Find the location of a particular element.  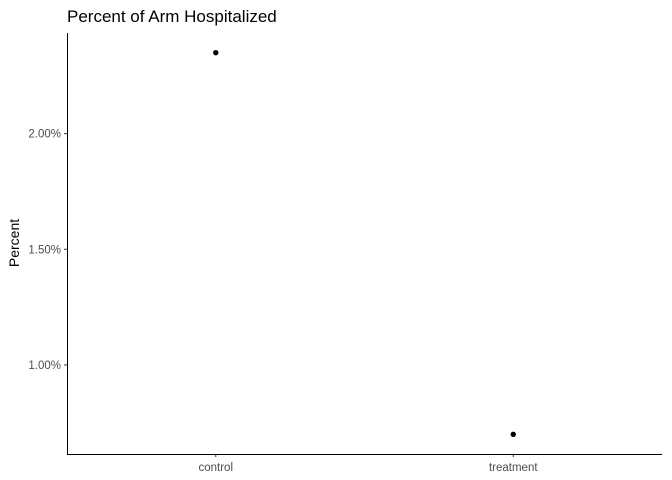

x-tick-label: control is located at coordinates (215, 468).